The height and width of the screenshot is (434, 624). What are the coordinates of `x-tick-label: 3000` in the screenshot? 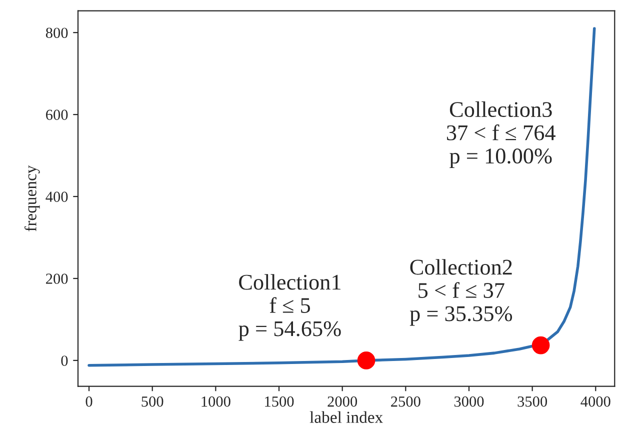 It's located at (469, 401).